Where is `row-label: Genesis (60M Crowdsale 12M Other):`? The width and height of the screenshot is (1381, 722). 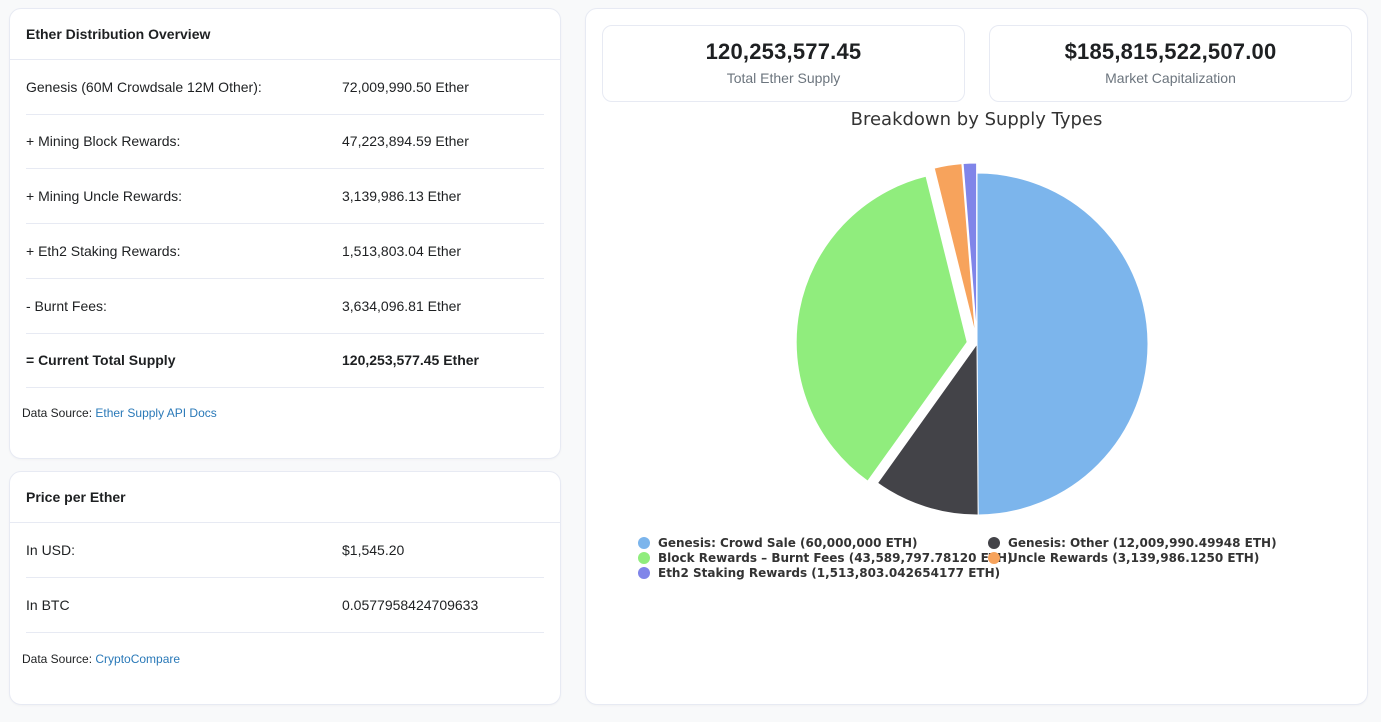
row-label: Genesis (60M Crowdsale 12M Other): is located at coordinates (144, 87).